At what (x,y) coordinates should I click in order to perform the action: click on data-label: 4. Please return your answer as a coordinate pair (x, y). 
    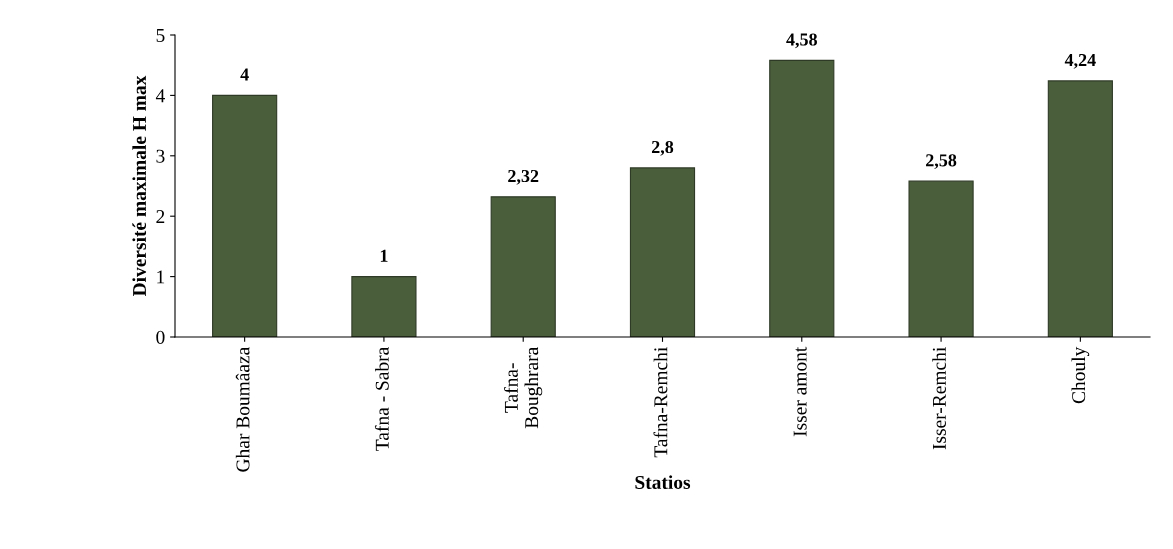
    Looking at the image, I should click on (244, 74).